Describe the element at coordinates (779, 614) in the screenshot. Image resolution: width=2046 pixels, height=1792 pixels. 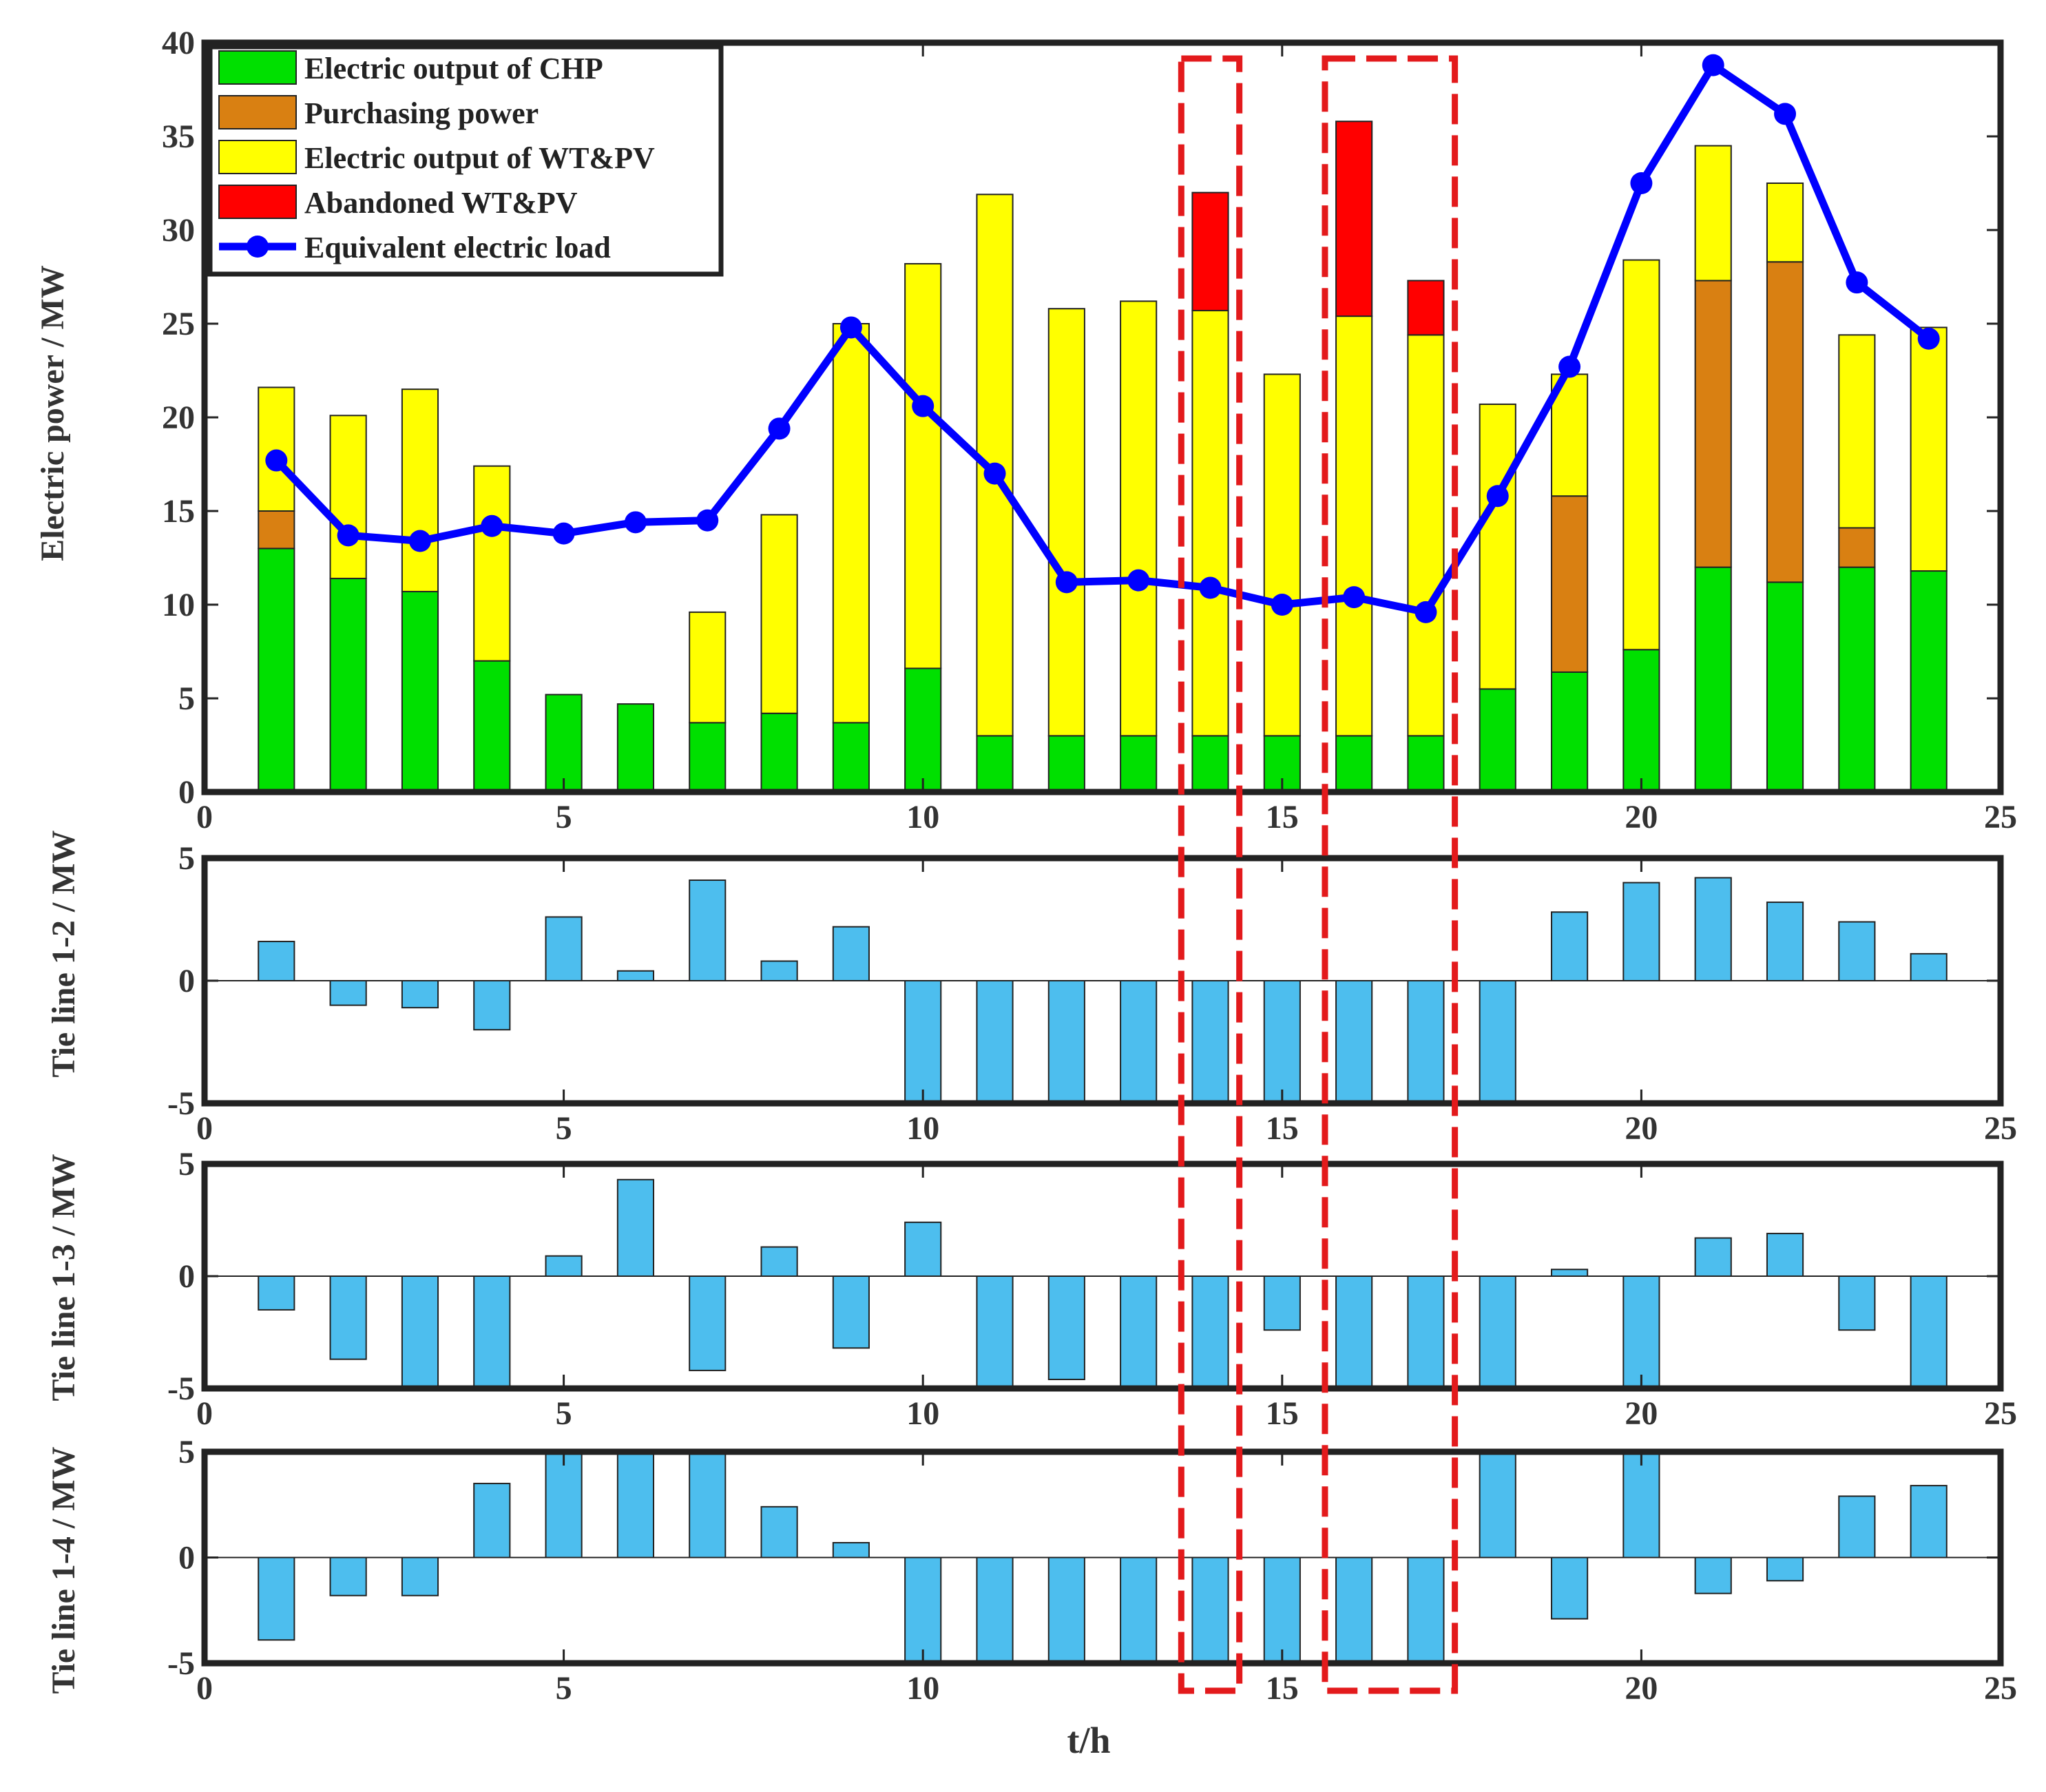
I see `bar-electric-output-of-wt-pv-t8` at that location.